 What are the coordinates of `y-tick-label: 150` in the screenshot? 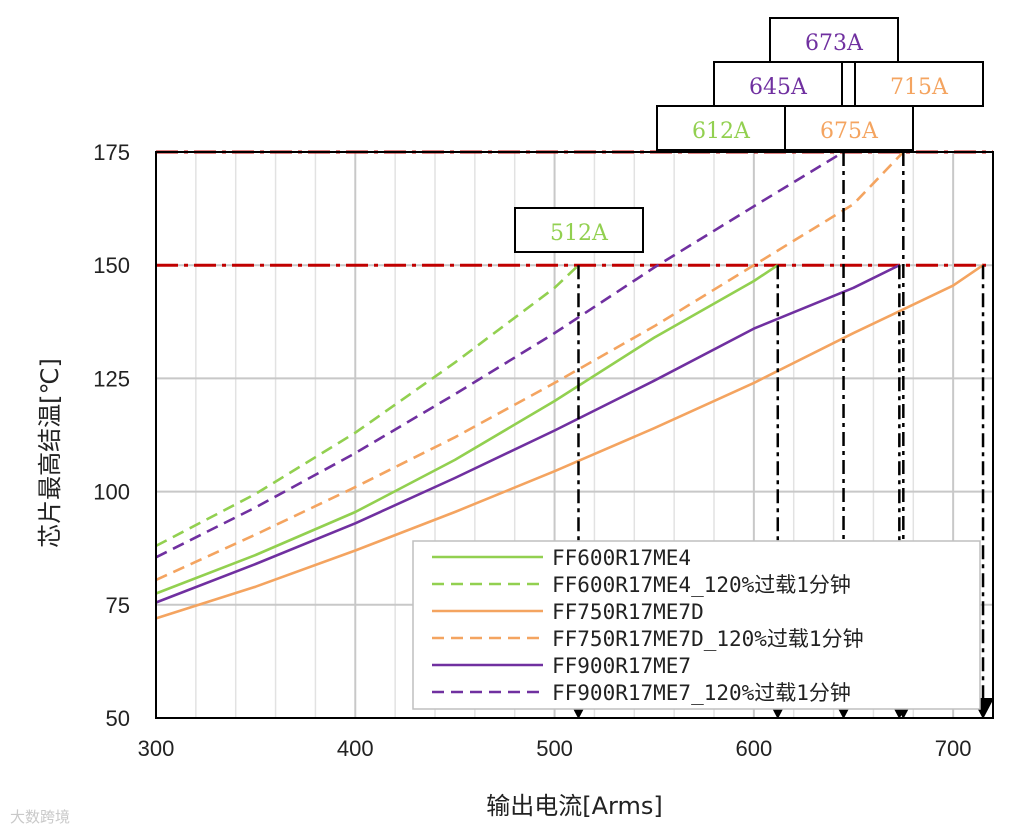 It's located at (111, 265).